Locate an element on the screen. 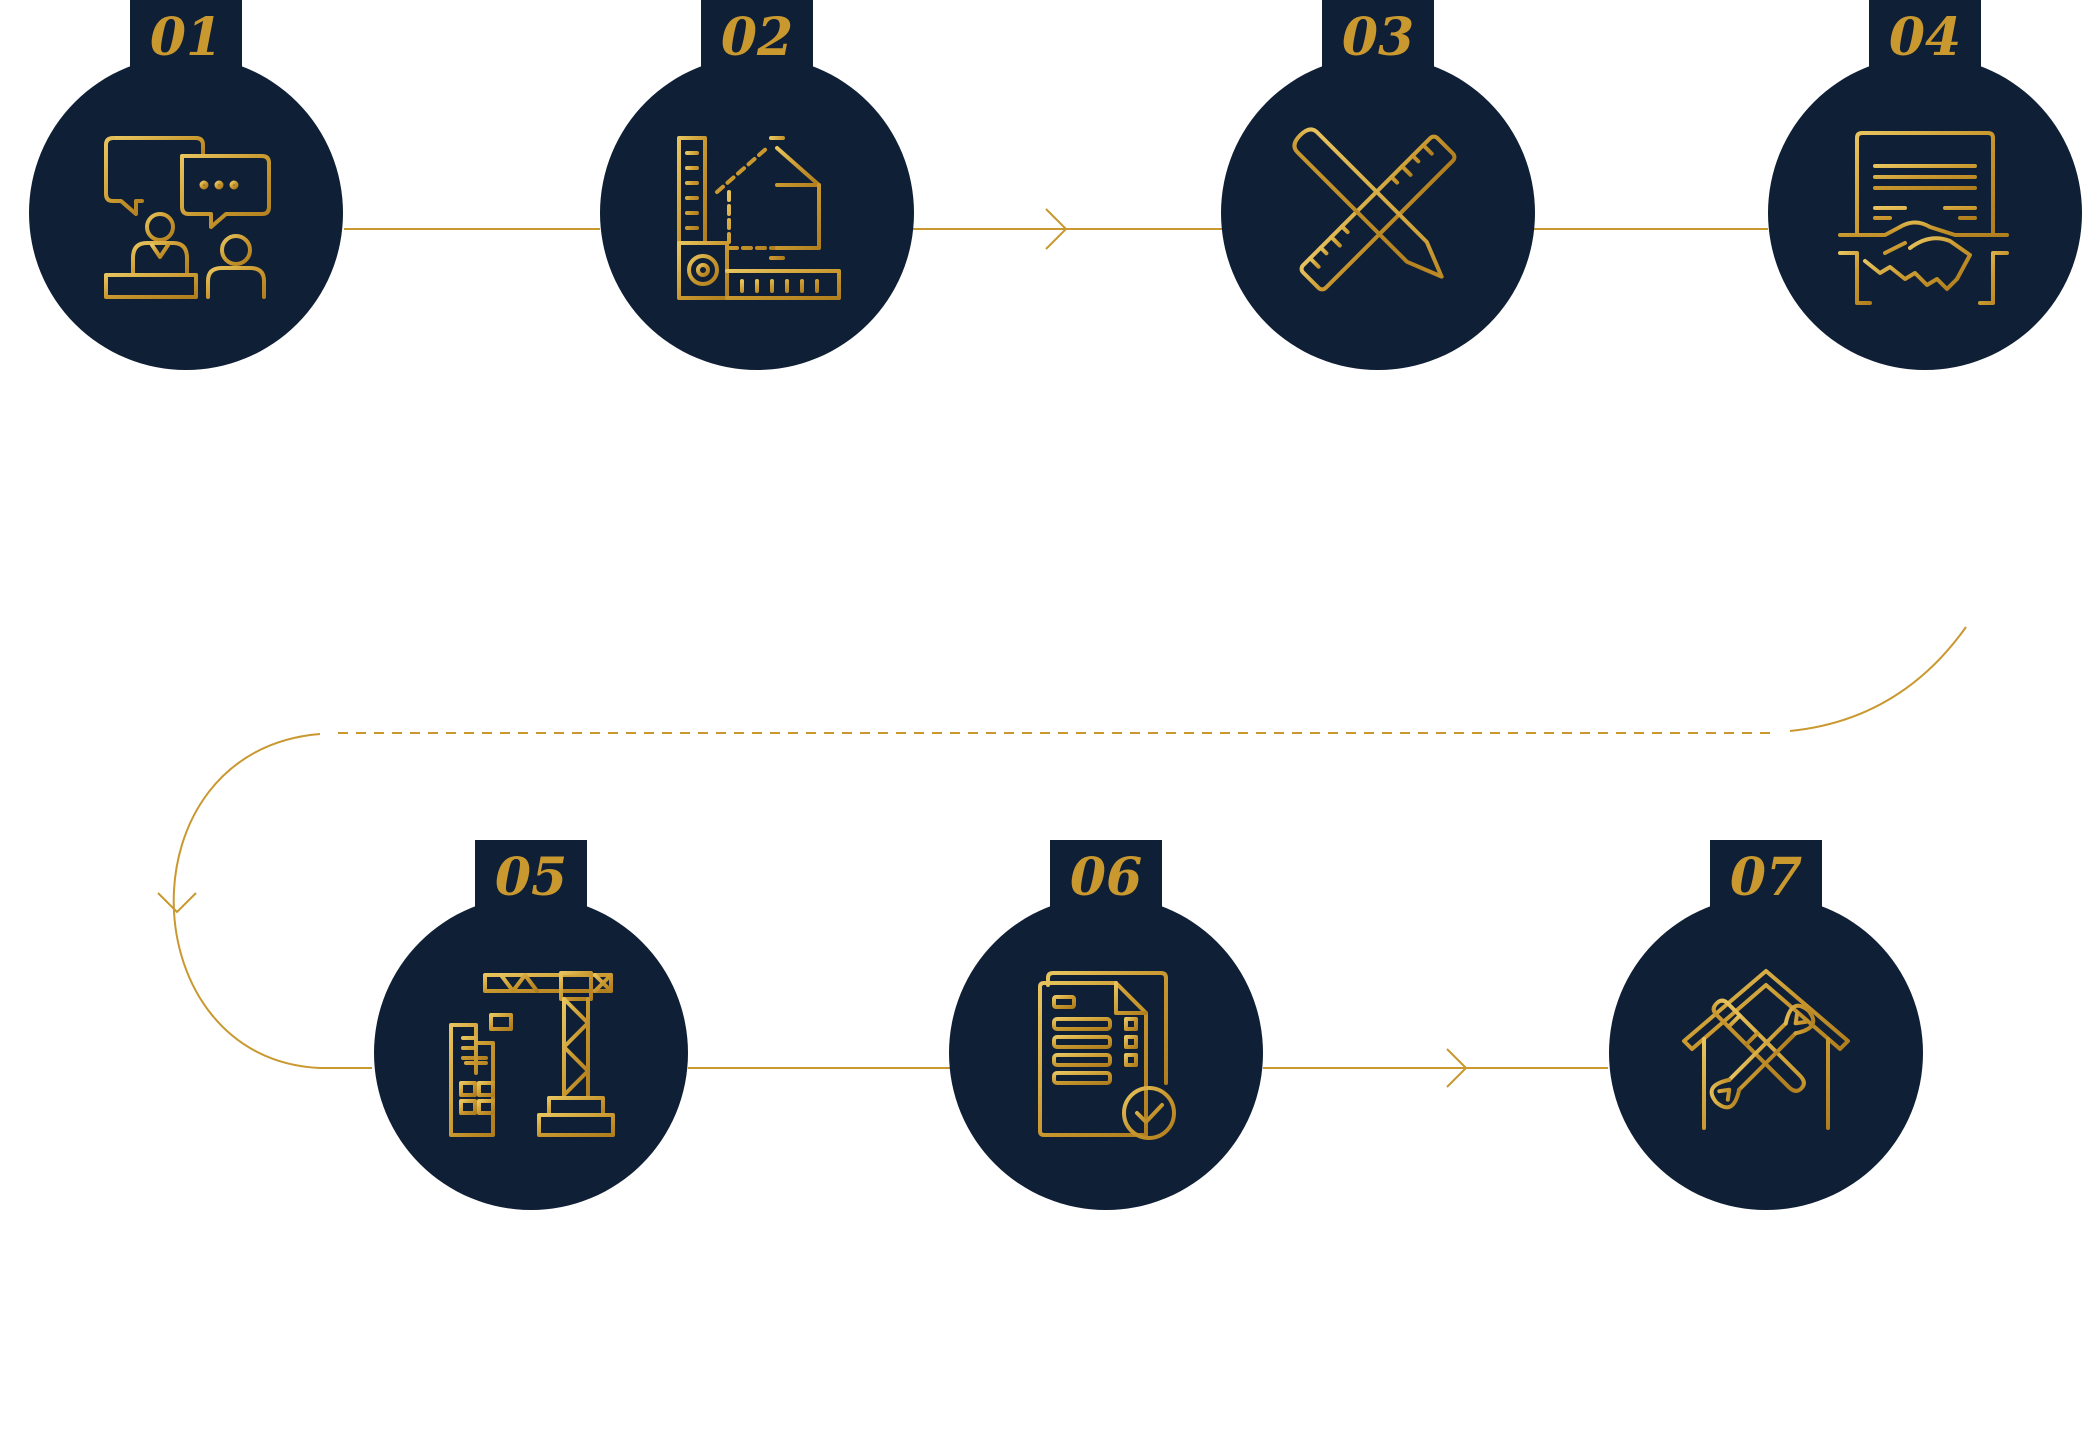 The width and height of the screenshot is (2092, 1448). return-curve-left is located at coordinates (272, 901).